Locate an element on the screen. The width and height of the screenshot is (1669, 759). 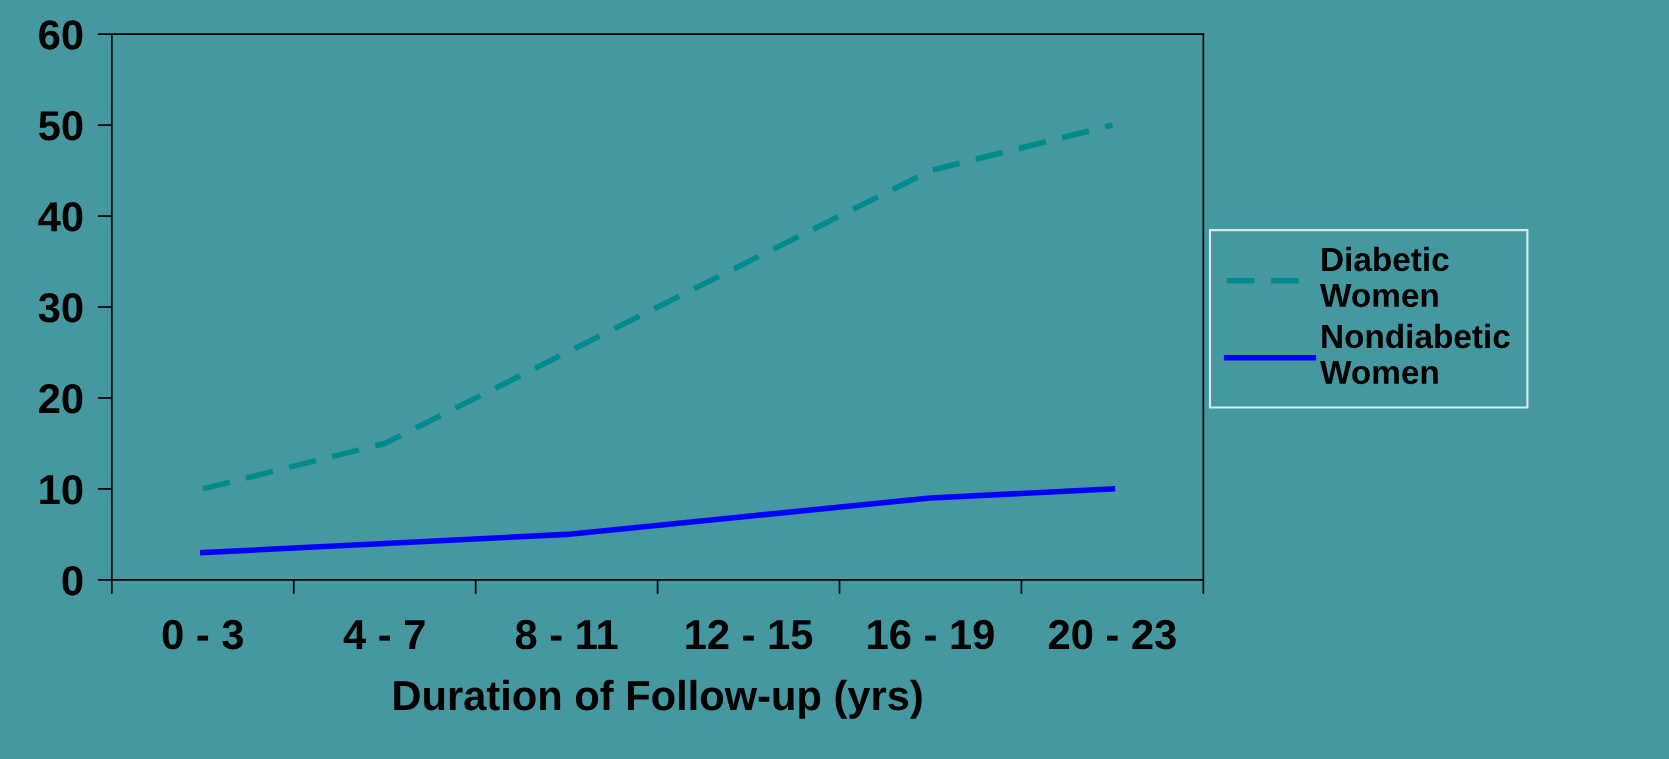
y-tick-label: 60 is located at coordinates (61, 35).